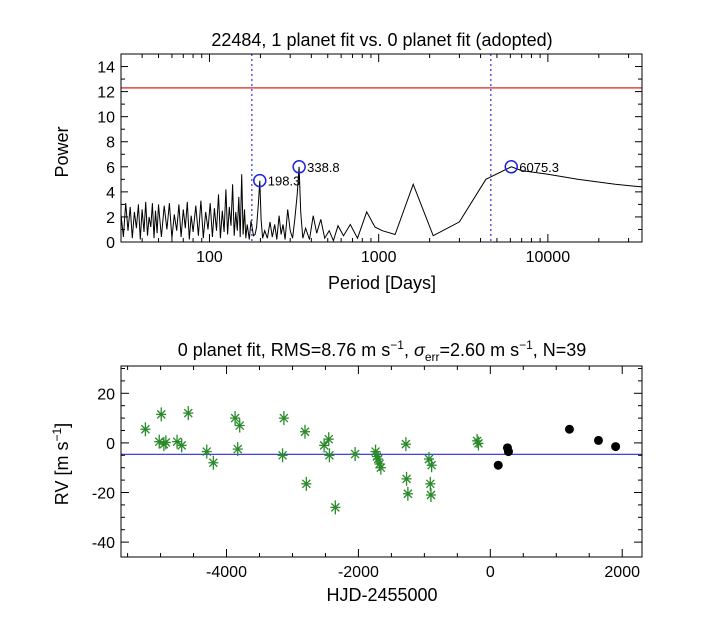 Image resolution: width=703 pixels, height=625 pixels. What do you see at coordinates (103, 543) in the screenshot?
I see `y-tick-label: -40` at bounding box center [103, 543].